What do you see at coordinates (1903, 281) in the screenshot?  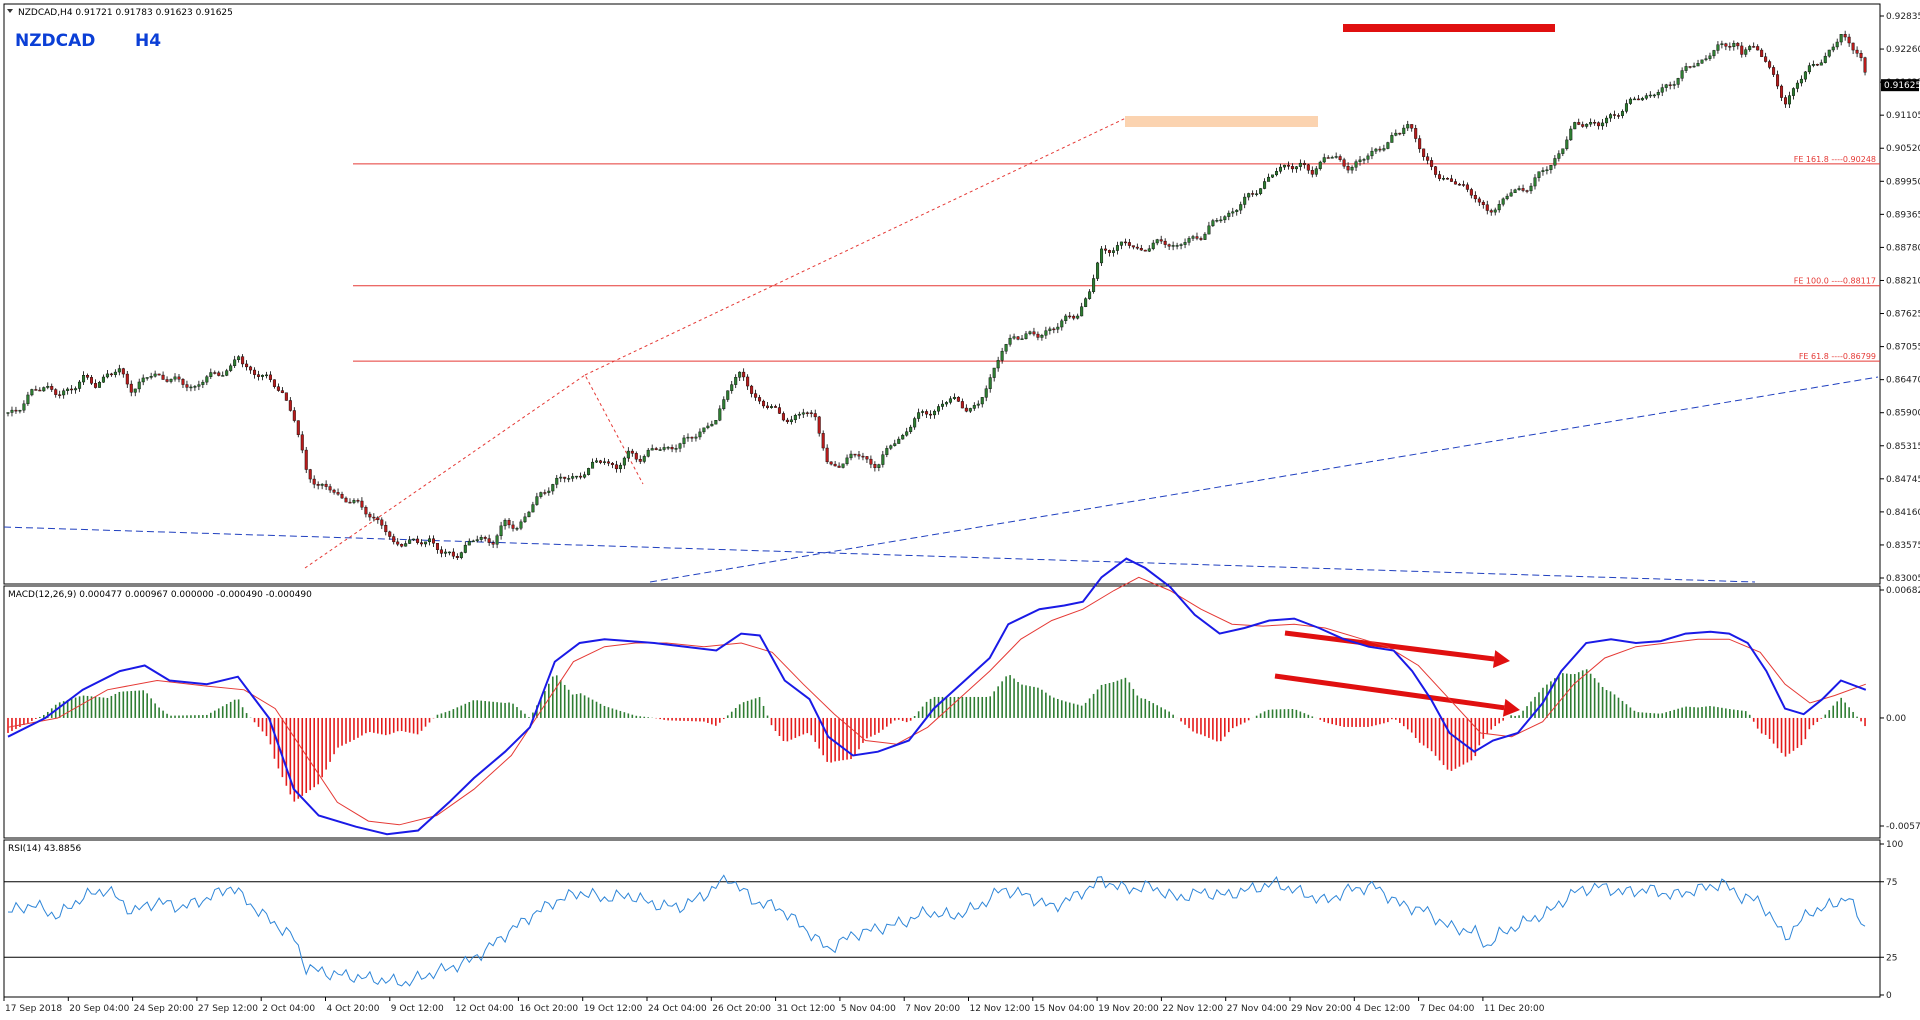 I see `price-tick-label: 0.88210` at bounding box center [1903, 281].